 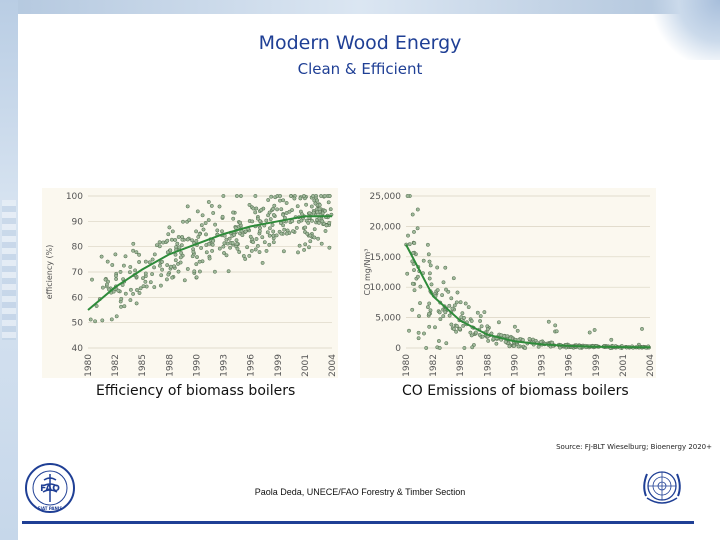 I want to click on x-tick-label: 1988, so click(x=170, y=365).